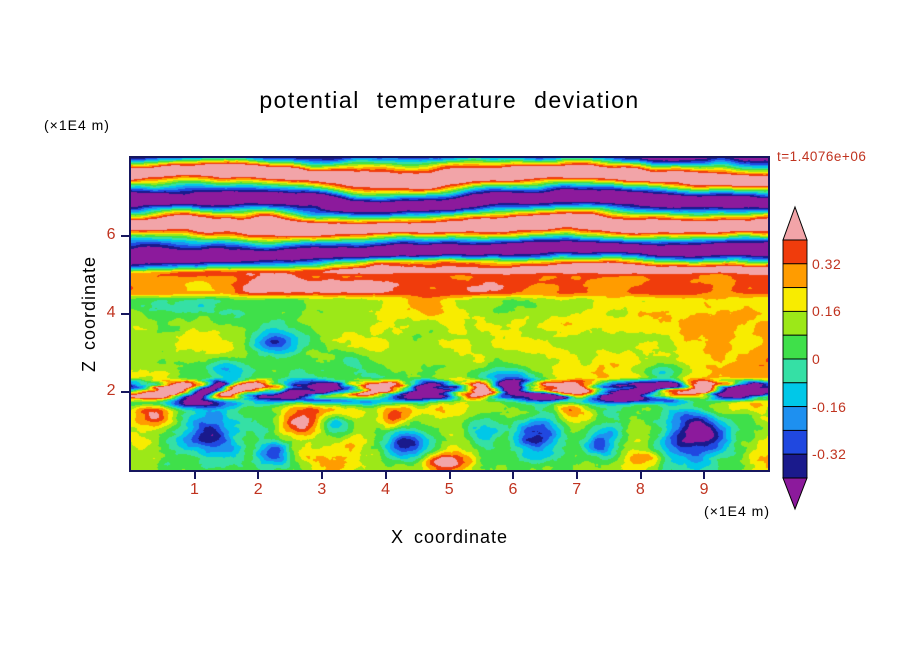 This screenshot has height=654, width=904. What do you see at coordinates (829, 454) in the screenshot?
I see `colorbar-tick-label: -0.32` at bounding box center [829, 454].